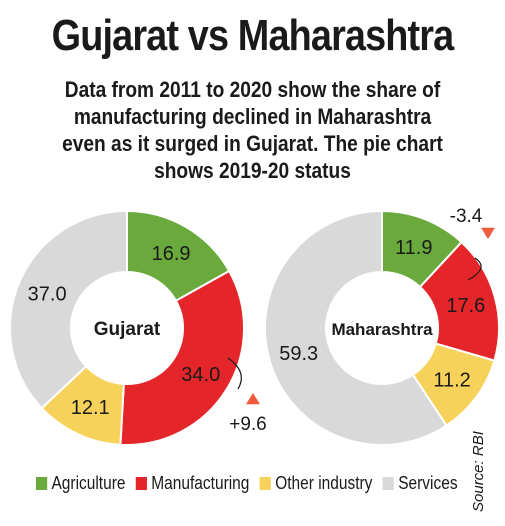 The width and height of the screenshot is (505, 526). I want to click on gujarat-label-services: 37.0, so click(47, 294).